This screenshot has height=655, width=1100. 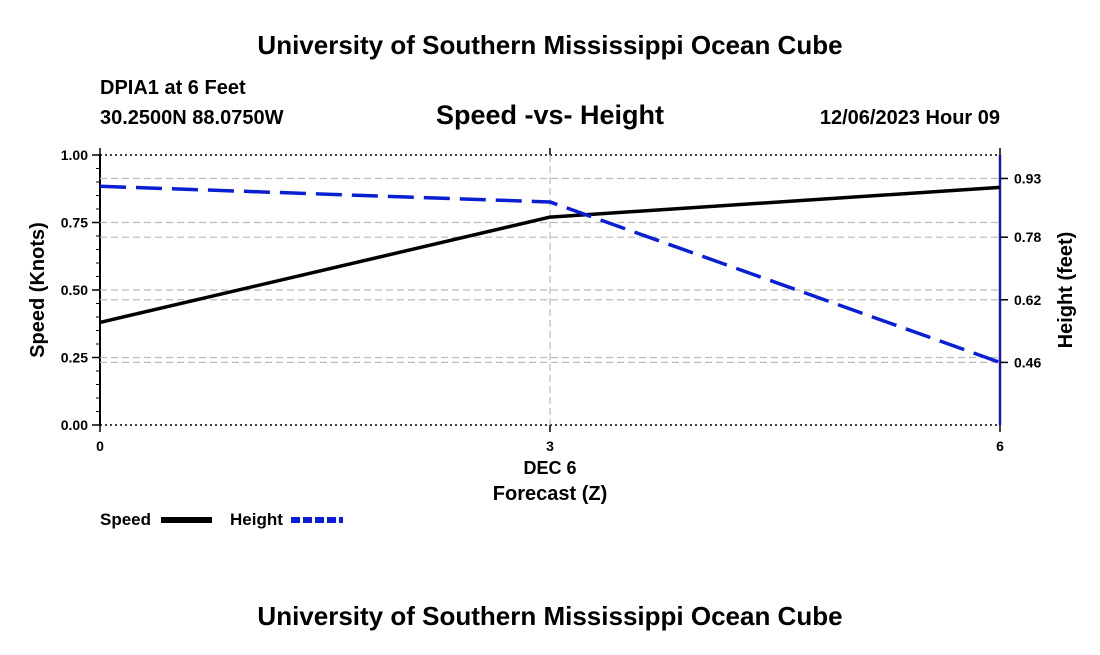 What do you see at coordinates (100, 446) in the screenshot?
I see `x-tick-label: 0` at bounding box center [100, 446].